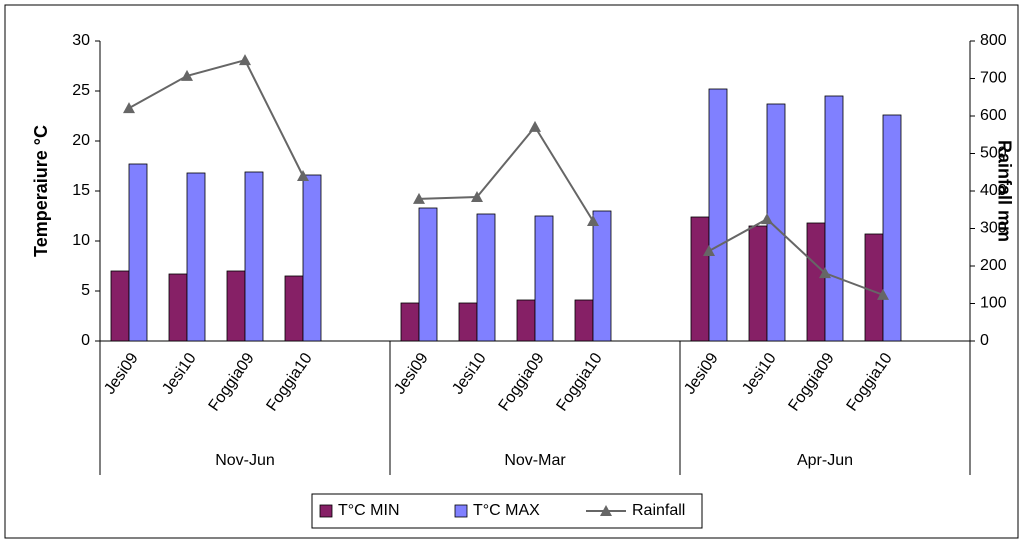 The height and width of the screenshot is (545, 1024). Describe the element at coordinates (993, 153) in the screenshot. I see `y2-tick-label: 500` at that location.